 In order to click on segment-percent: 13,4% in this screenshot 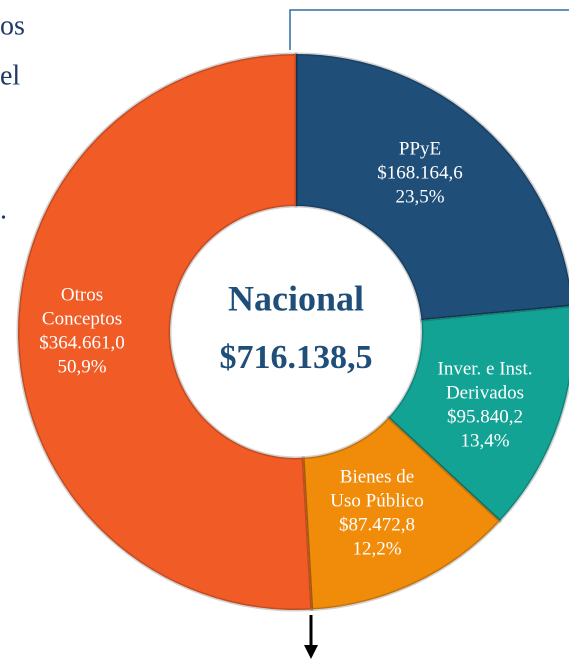, I will do `click(484, 440)`.